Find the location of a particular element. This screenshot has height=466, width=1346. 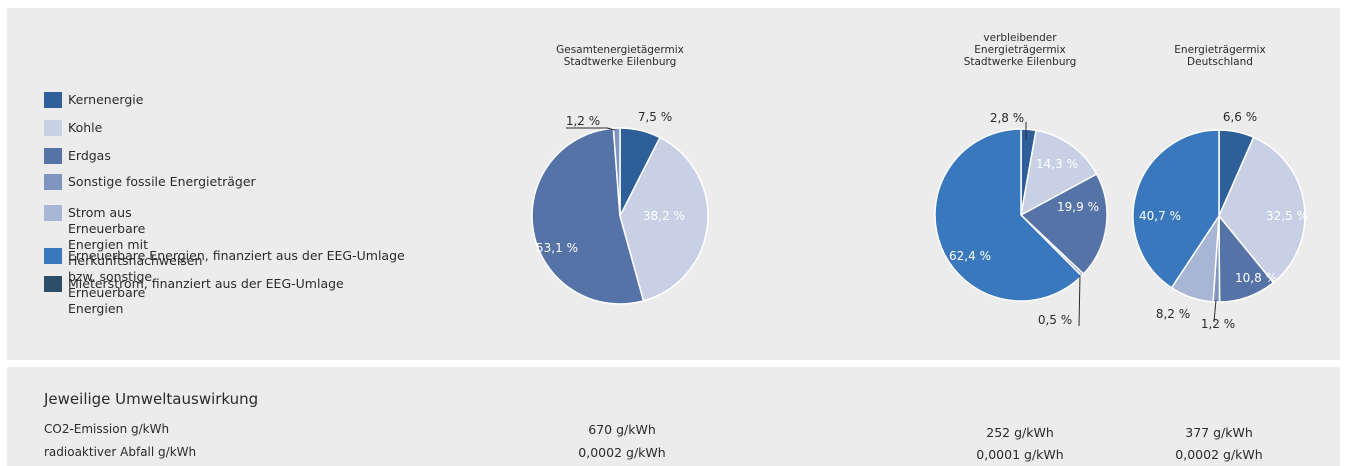

waste-value-gesamt: 0,0002 g/kWh is located at coordinates (622, 452).